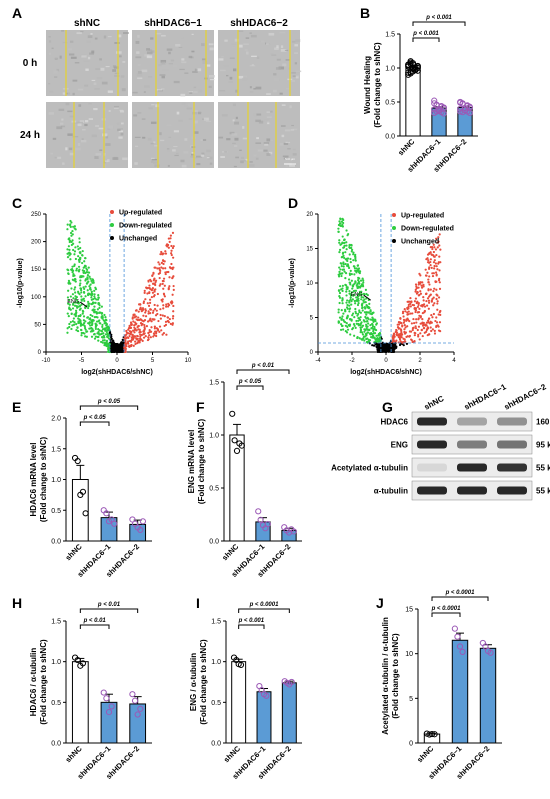 Image resolution: width=550 pixels, height=799 pixels. What do you see at coordinates (390, 137) in the screenshot?
I see `y-tick-label: 0.0` at bounding box center [390, 137].